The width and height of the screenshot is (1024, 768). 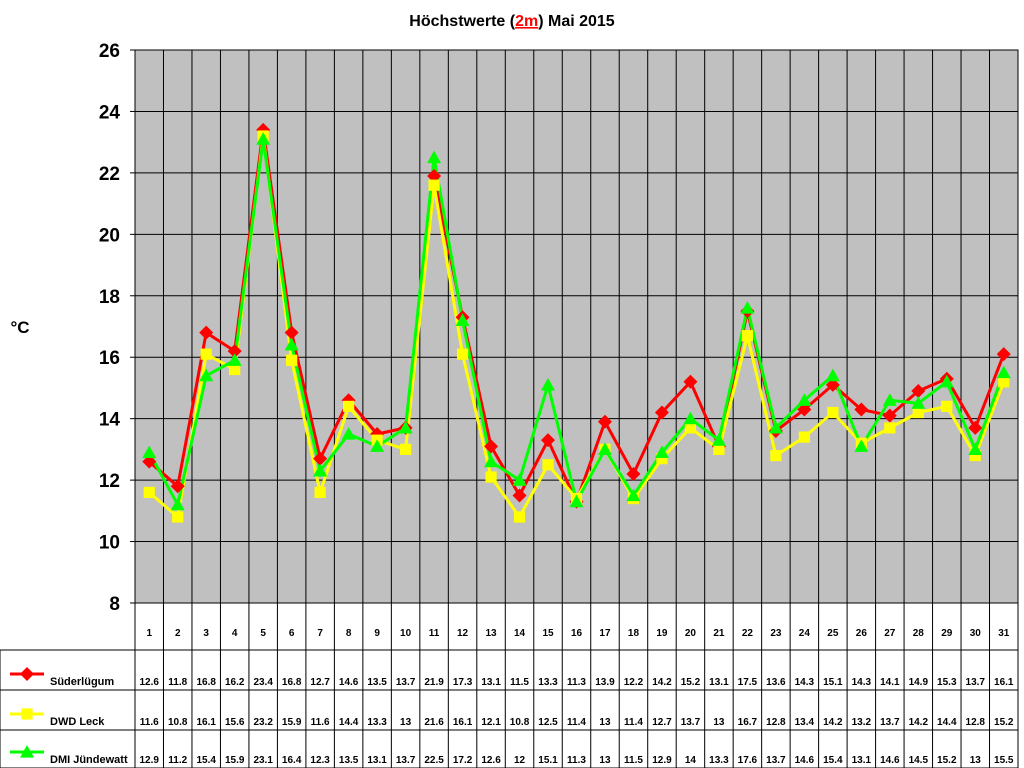 I want to click on y-tick-label: 10, so click(x=109, y=543).